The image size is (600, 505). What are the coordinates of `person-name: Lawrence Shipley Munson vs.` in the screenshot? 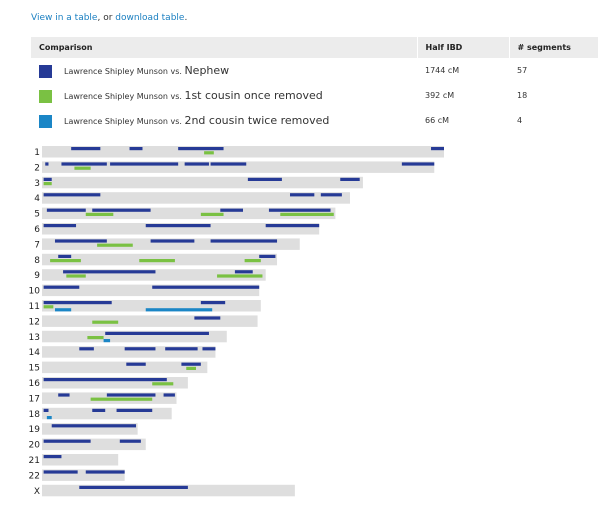 It's located at (123, 71).